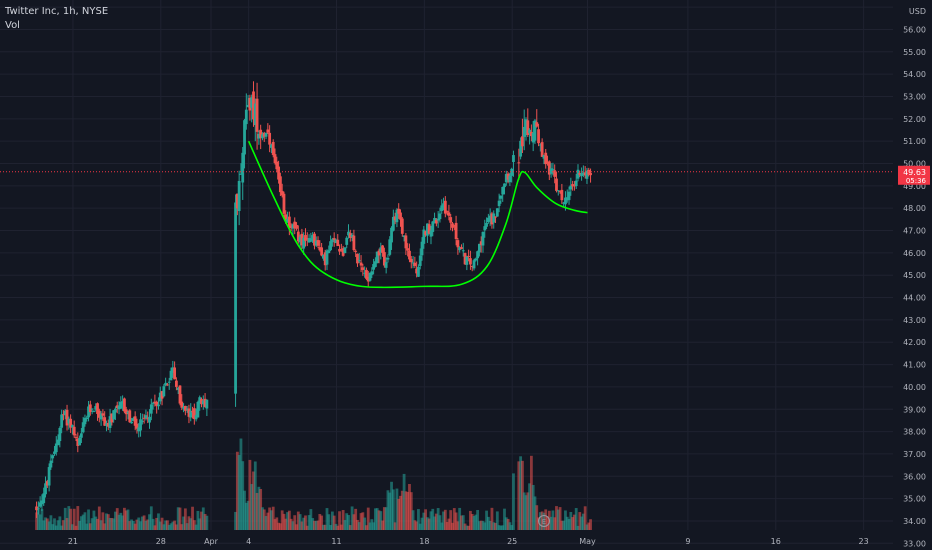 The image size is (932, 550). What do you see at coordinates (914, 96) in the screenshot?
I see `price-tick-label: 53.00` at bounding box center [914, 96].